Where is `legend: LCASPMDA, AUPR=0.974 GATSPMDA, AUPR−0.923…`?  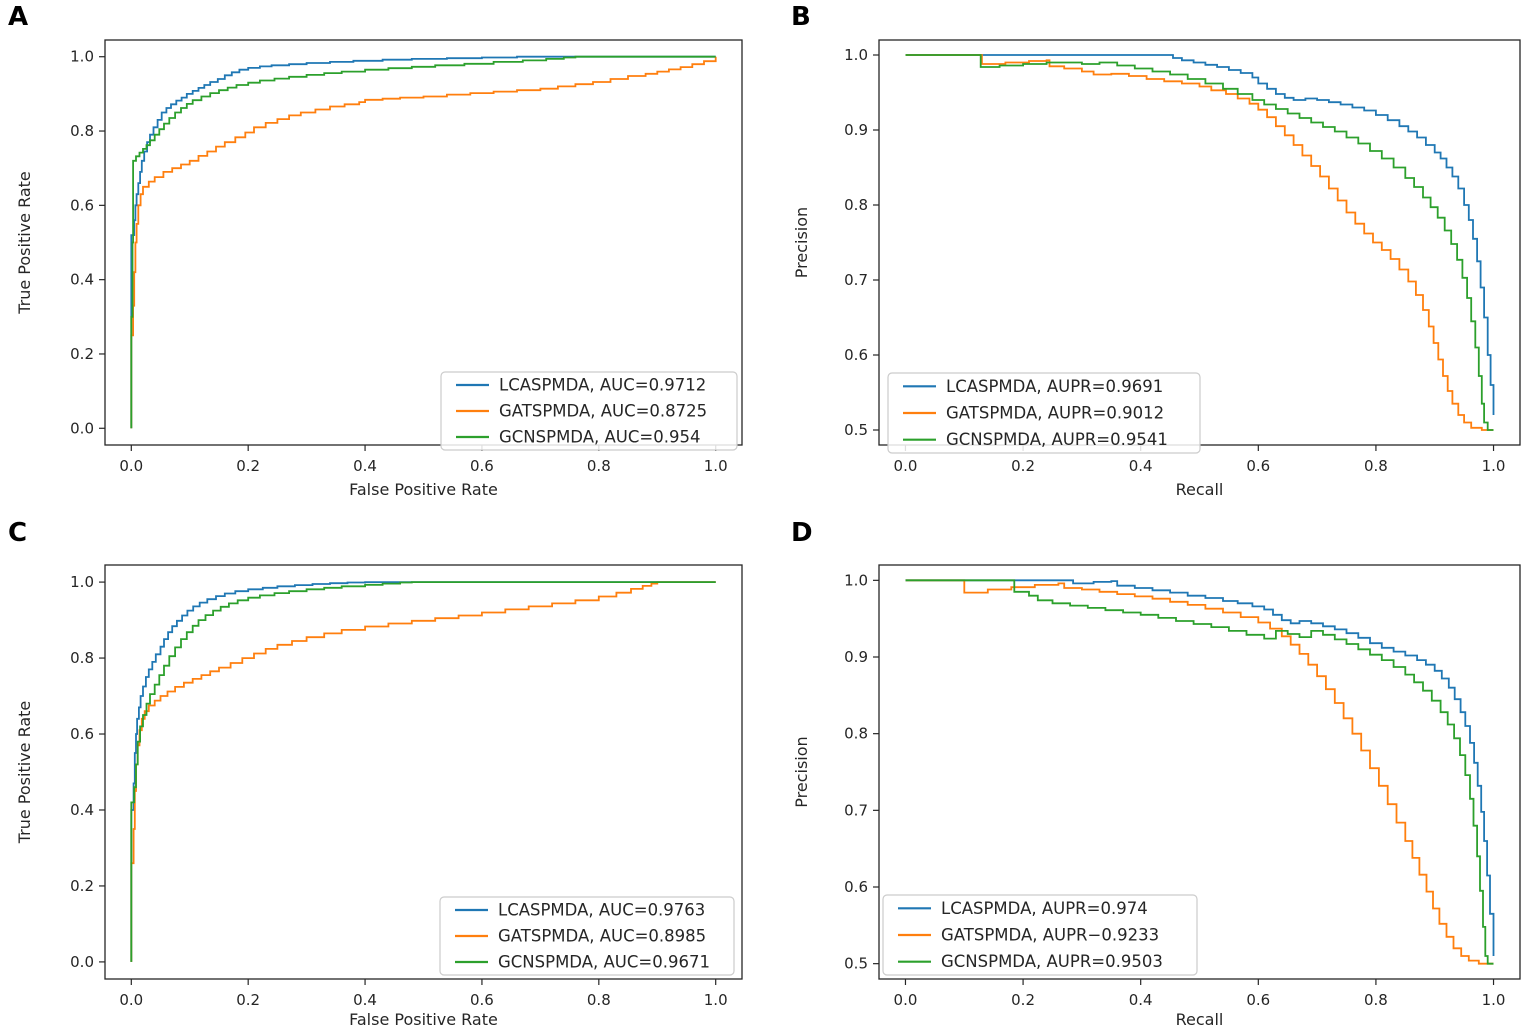 legend: LCASPMDA, AUPR=0.974 GATSPMDA, AUPR−0.923… is located at coordinates (1040, 935).